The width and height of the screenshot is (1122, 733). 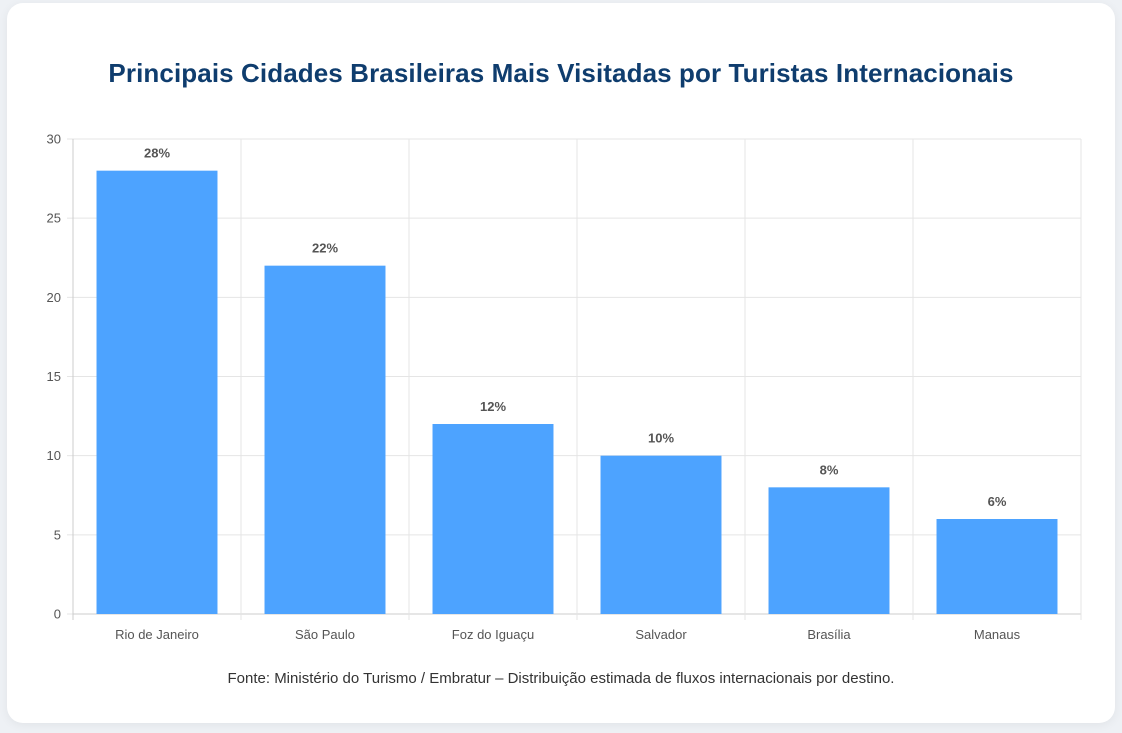 What do you see at coordinates (57, 614) in the screenshot?
I see `y-tick-label: 0` at bounding box center [57, 614].